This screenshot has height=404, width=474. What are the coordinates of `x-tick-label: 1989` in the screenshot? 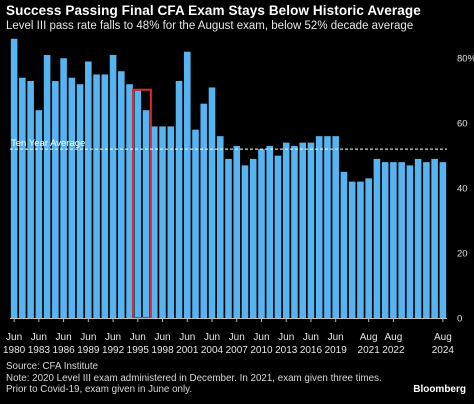 It's located at (88, 350).